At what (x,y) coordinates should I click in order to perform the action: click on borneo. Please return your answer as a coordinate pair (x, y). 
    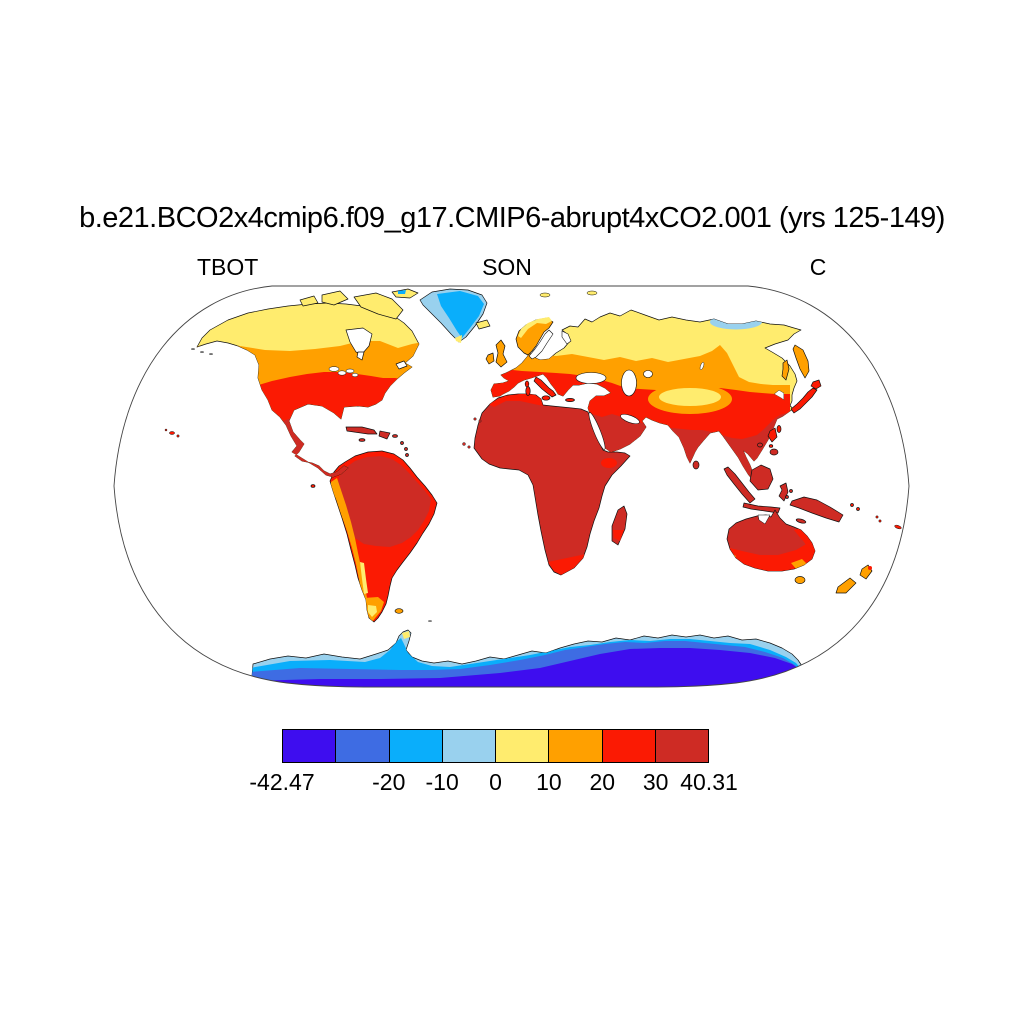
    Looking at the image, I should click on (761, 477).